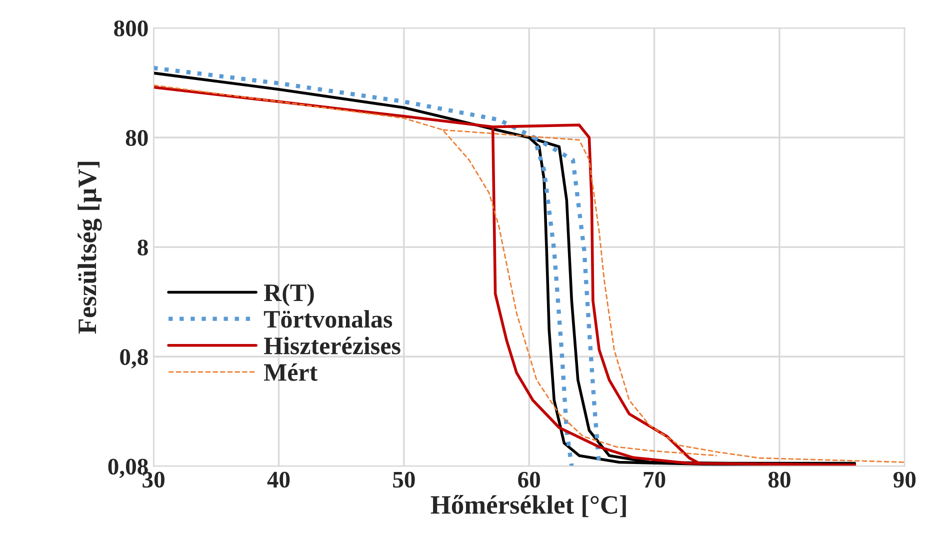 The height and width of the screenshot is (559, 925). I want to click on legend-label: Hiszterézises, so click(332, 345).